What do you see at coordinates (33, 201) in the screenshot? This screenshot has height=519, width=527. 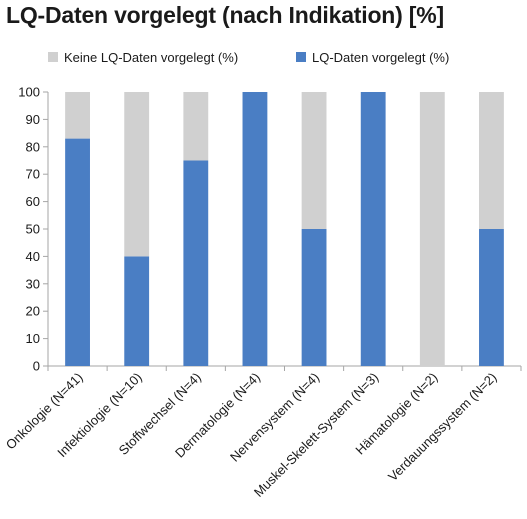 I see `y-tick-label: 60` at bounding box center [33, 201].